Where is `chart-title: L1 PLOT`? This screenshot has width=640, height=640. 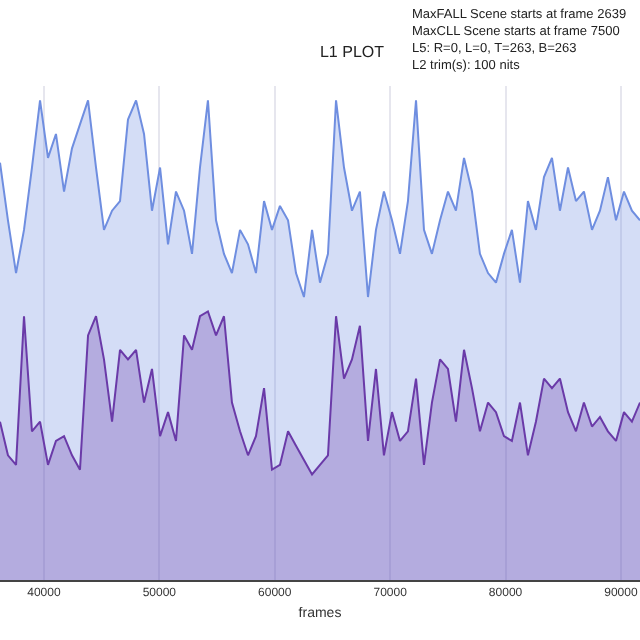
chart-title: L1 PLOT is located at coordinates (352, 51).